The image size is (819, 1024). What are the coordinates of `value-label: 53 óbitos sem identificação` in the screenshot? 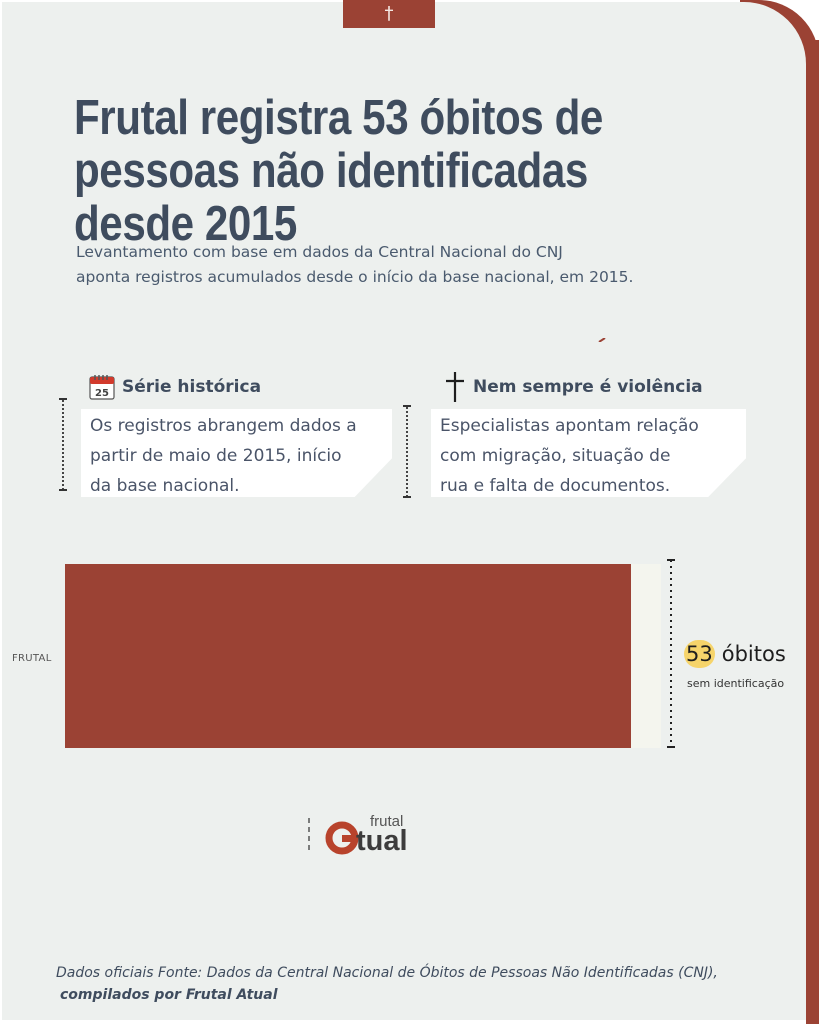 It's located at (735, 665).